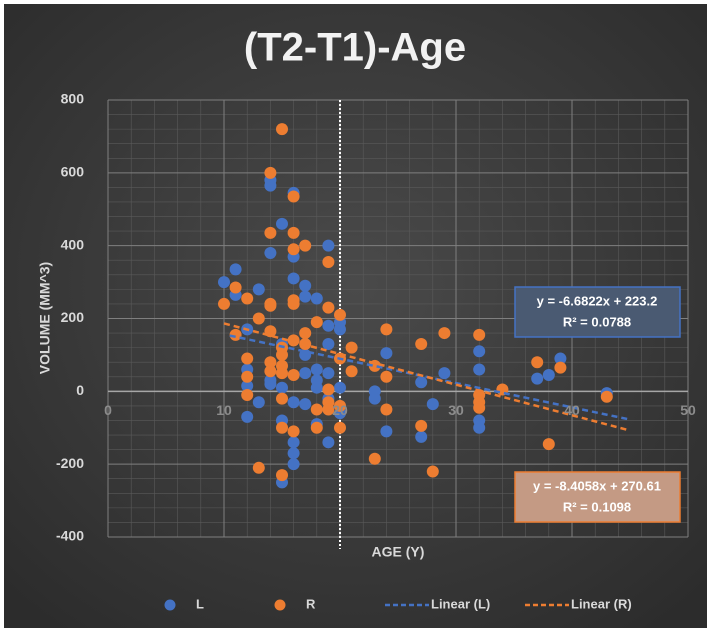 The width and height of the screenshot is (711, 632). I want to click on x-tick-label: 50, so click(688, 410).